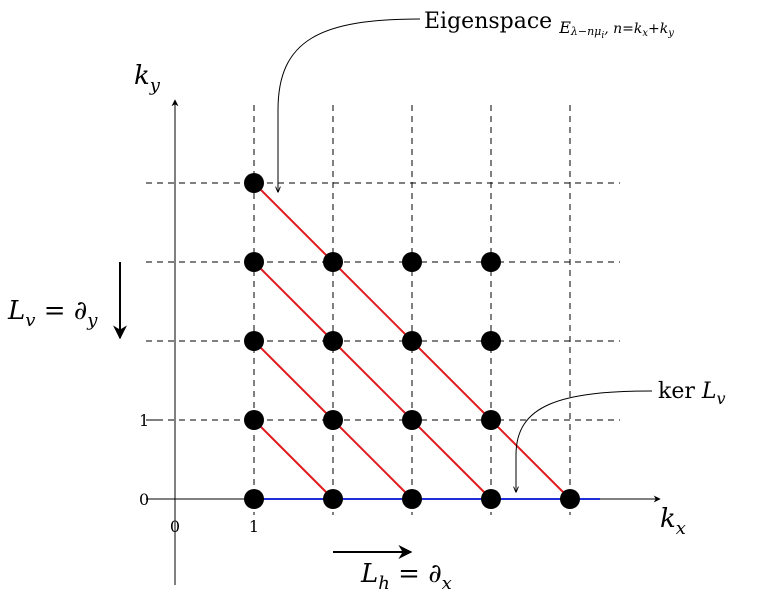 This screenshot has width=763, height=590. I want to click on vertical-operator-base: L, so click(16, 311).